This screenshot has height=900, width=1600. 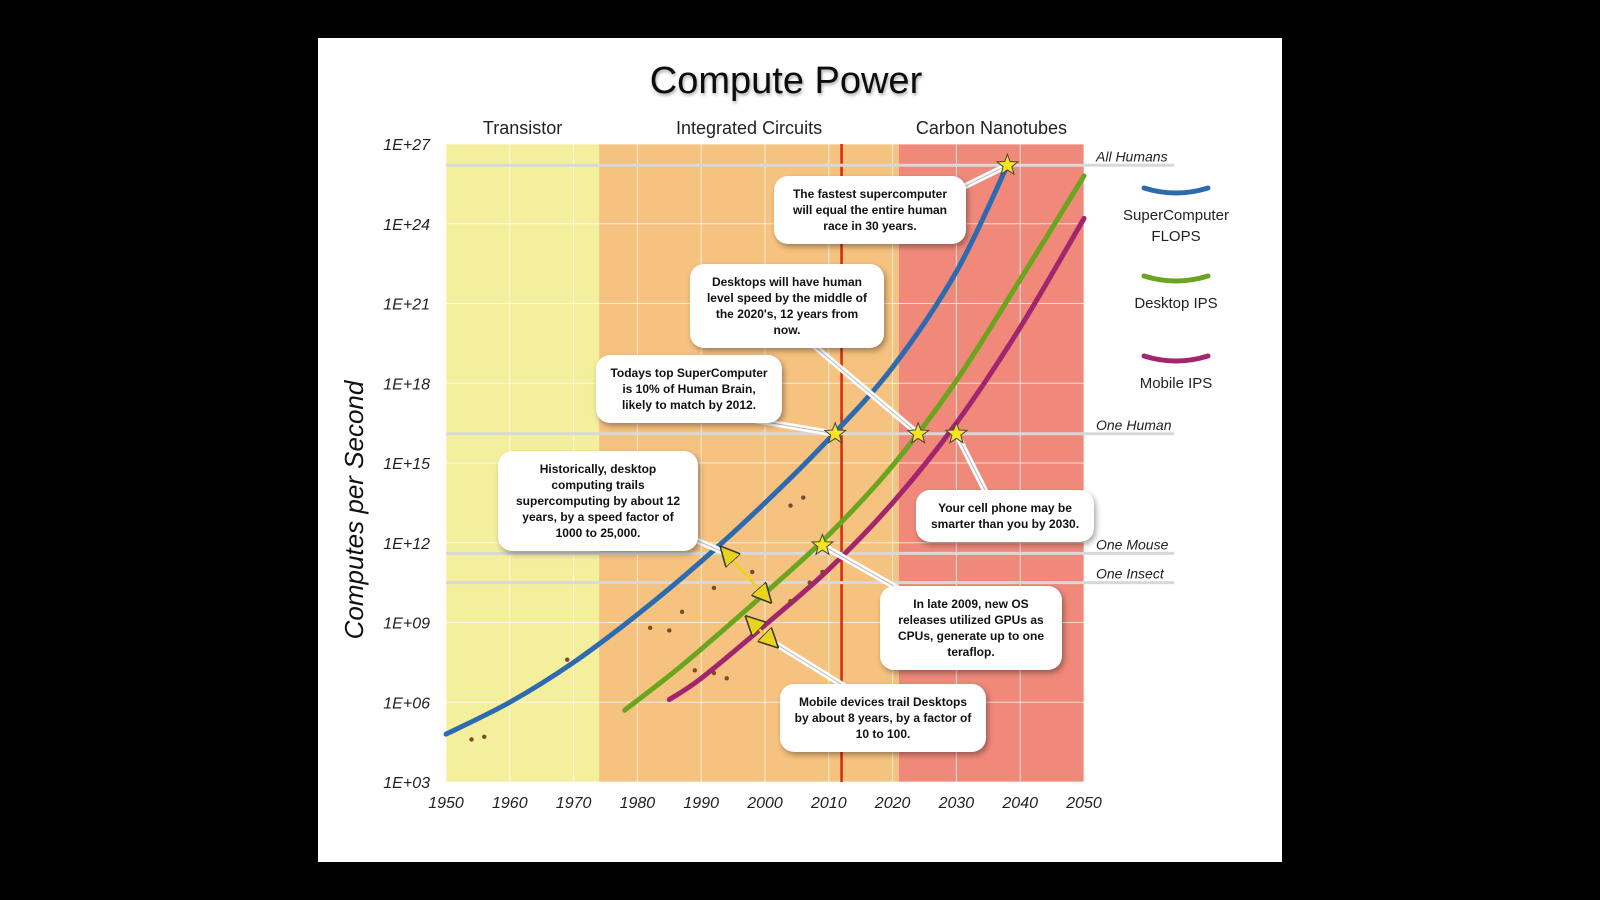 I want to click on x-tick-label: 1960, so click(x=510, y=803).